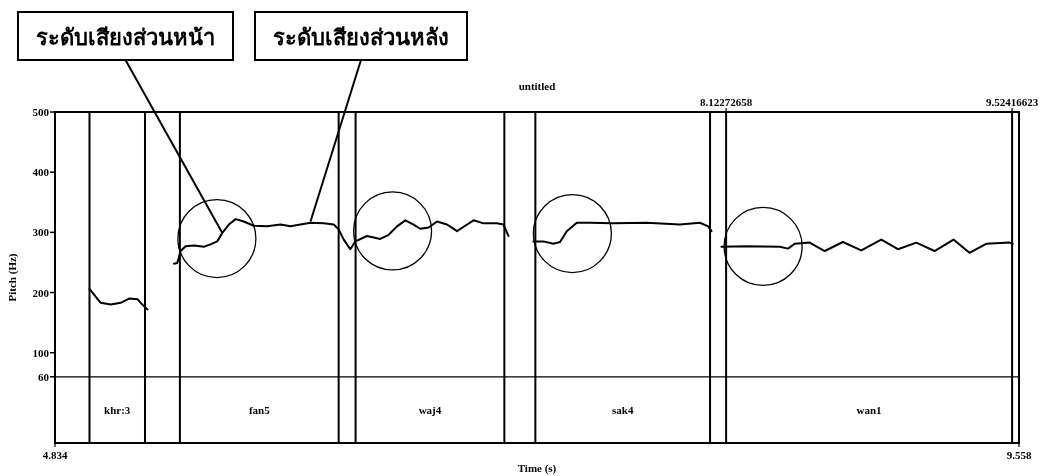  I want to click on x-tick-label: 9.558, so click(1019, 455).